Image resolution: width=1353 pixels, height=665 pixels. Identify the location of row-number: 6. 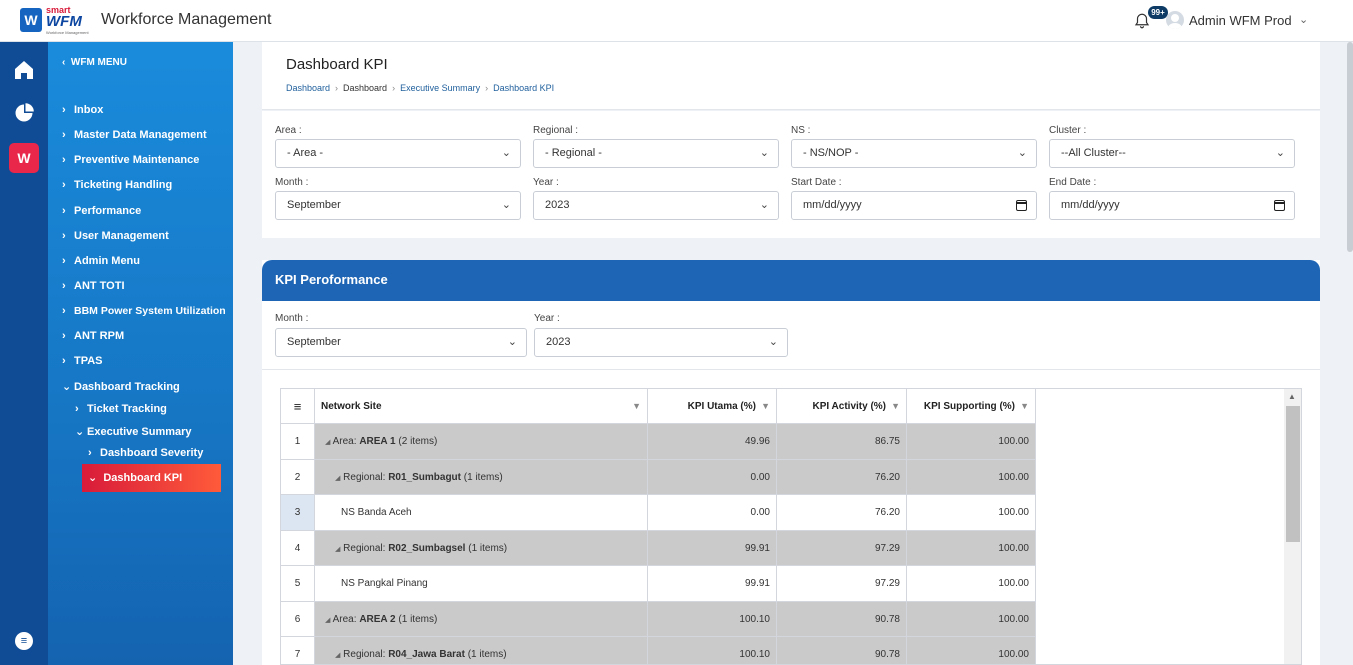
(298, 619).